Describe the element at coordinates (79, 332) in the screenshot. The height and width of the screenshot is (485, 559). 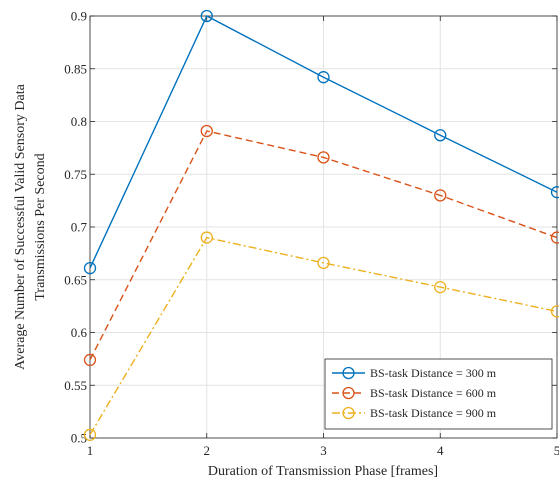
I see `y-tick-label: 0.6` at that location.